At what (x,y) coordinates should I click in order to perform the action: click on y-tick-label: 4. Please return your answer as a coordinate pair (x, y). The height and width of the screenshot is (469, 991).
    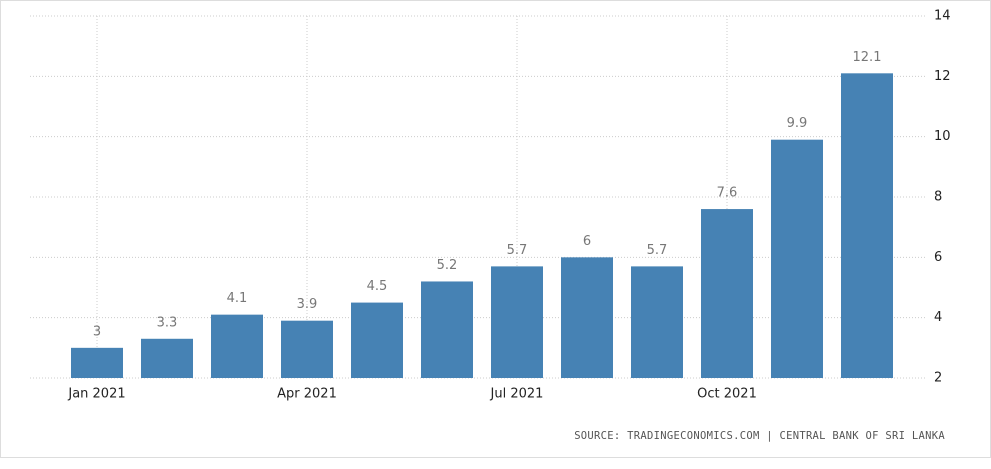
    Looking at the image, I should click on (938, 317).